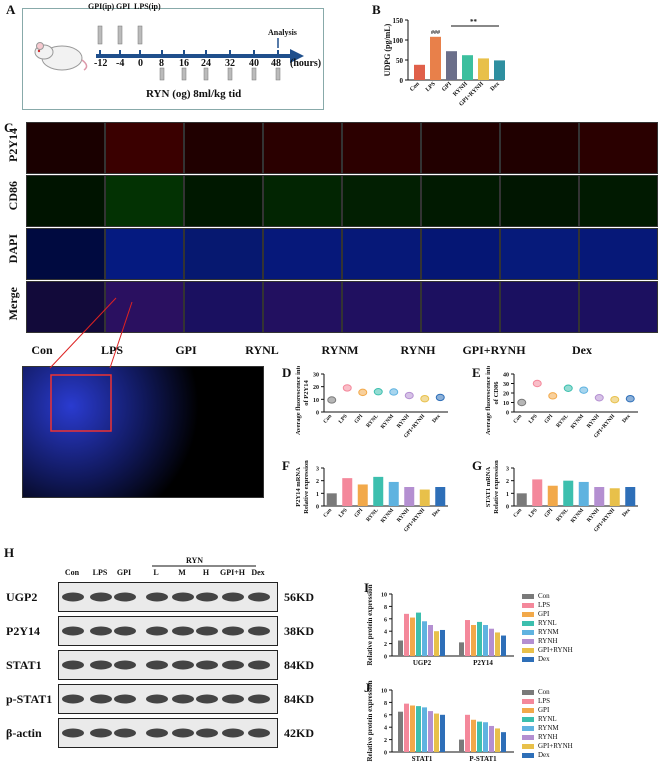 This screenshot has width=660, height=764. What do you see at coordinates (536, 692) in the screenshot?
I see `legend-item-con: Con` at bounding box center [536, 692].